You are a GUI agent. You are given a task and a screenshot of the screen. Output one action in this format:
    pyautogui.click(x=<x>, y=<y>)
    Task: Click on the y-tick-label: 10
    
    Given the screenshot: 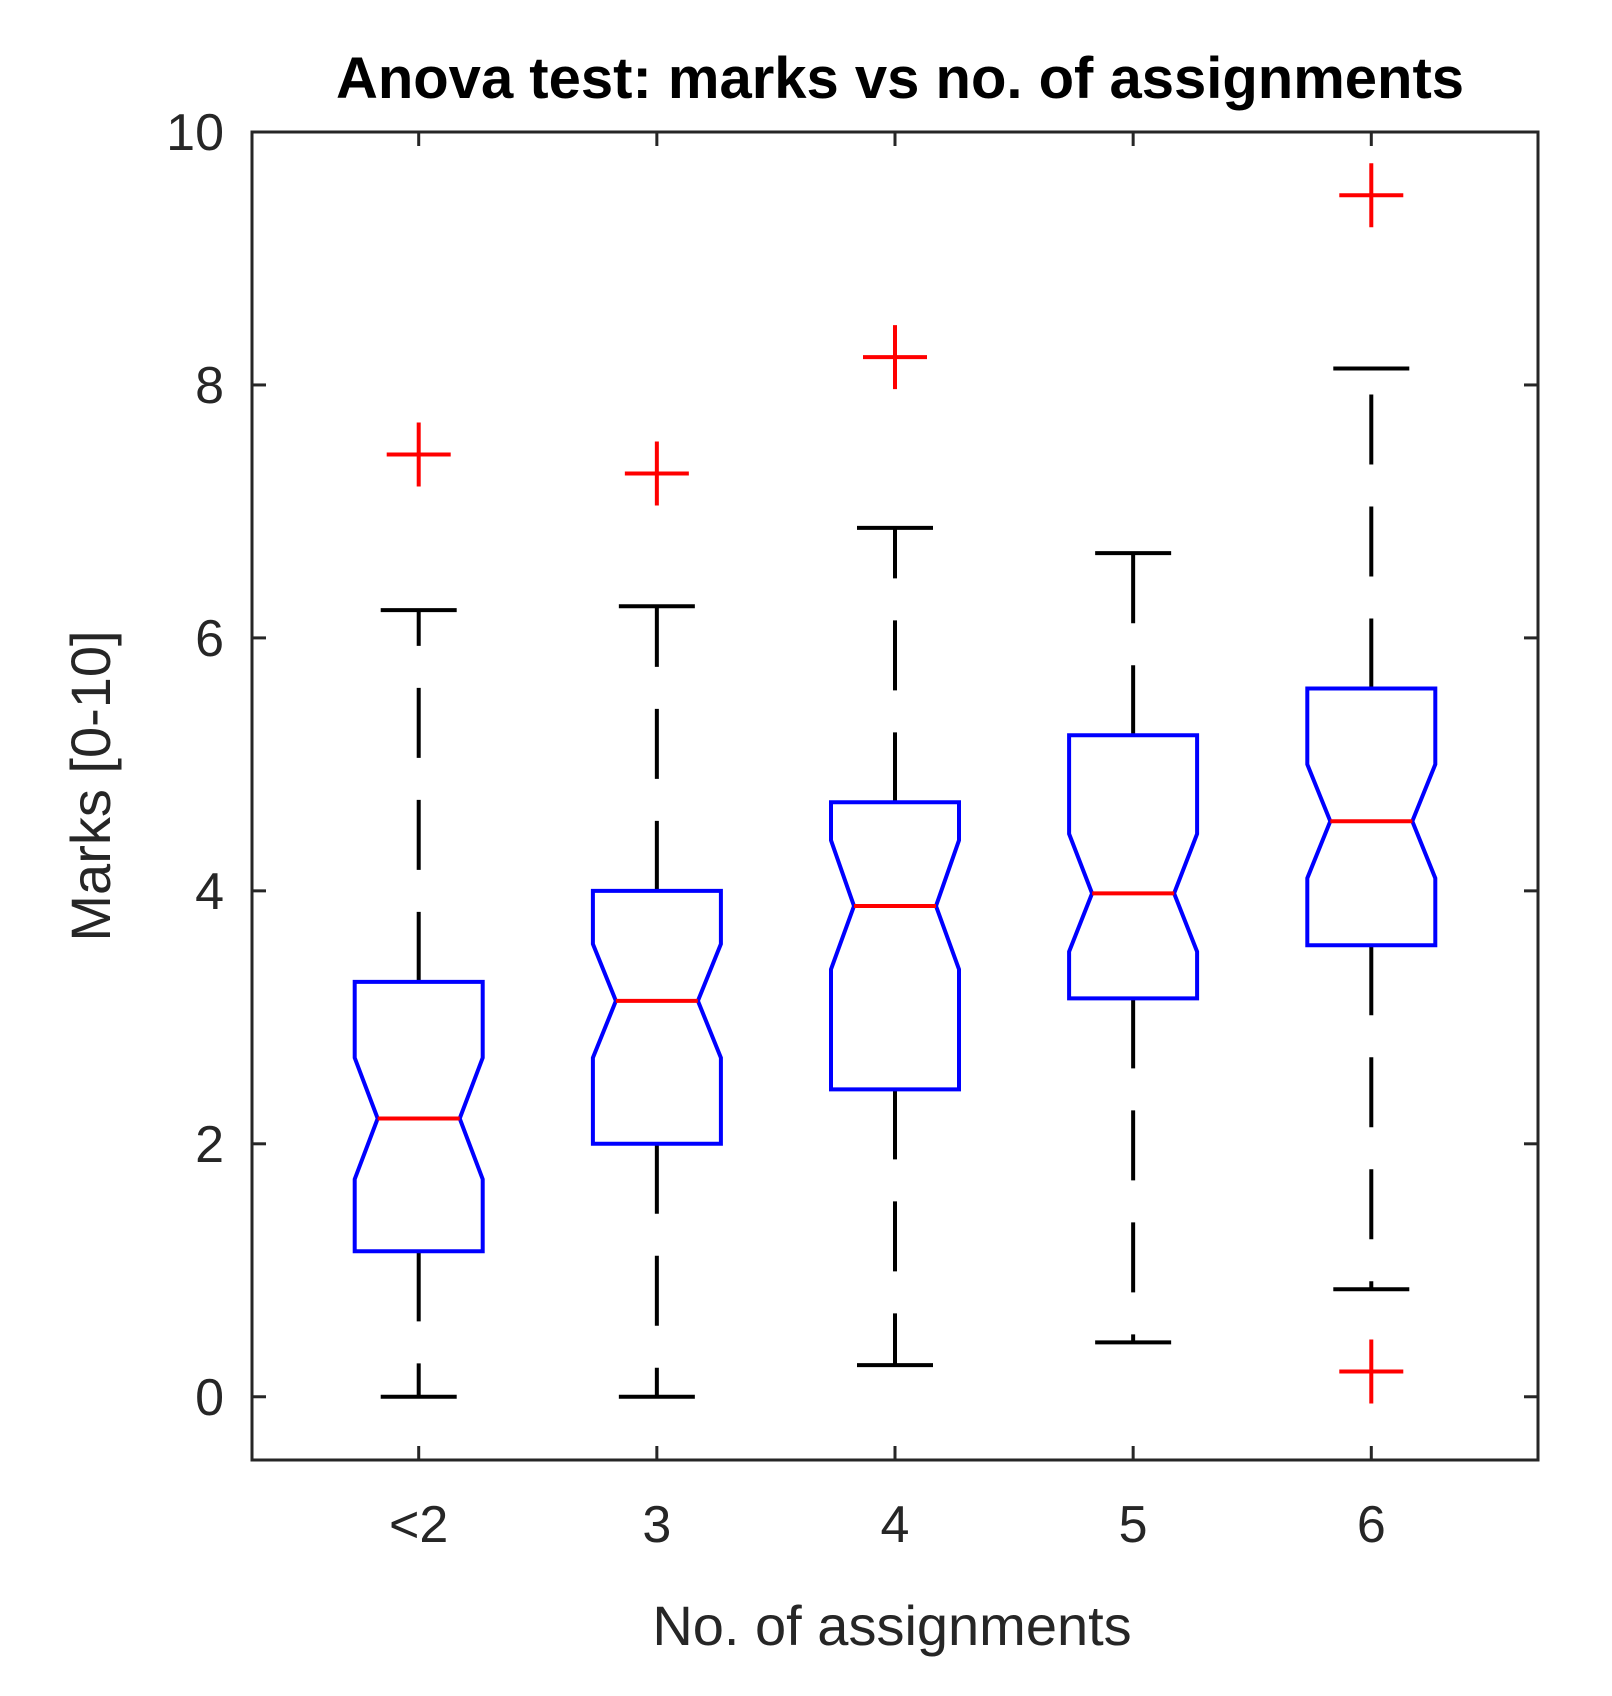 What is the action you would take?
    pyautogui.click(x=195, y=133)
    